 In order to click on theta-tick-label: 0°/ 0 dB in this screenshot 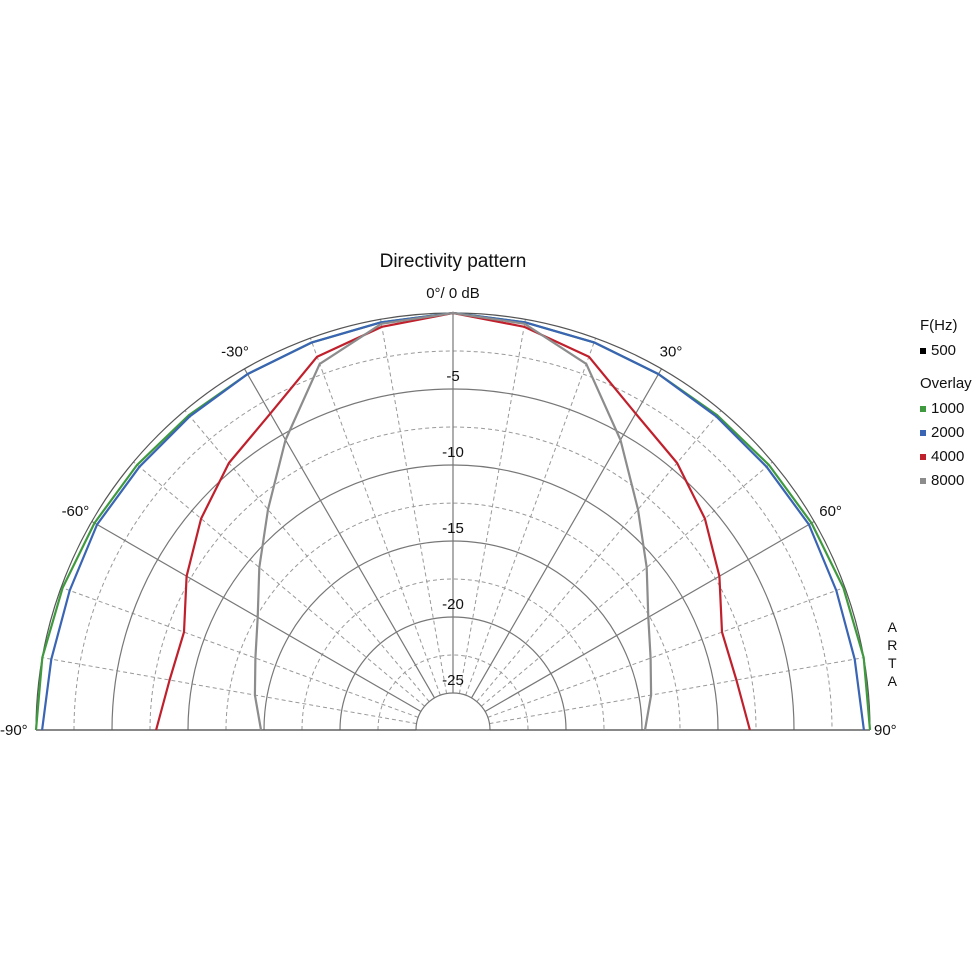, I will do `click(453, 293)`.